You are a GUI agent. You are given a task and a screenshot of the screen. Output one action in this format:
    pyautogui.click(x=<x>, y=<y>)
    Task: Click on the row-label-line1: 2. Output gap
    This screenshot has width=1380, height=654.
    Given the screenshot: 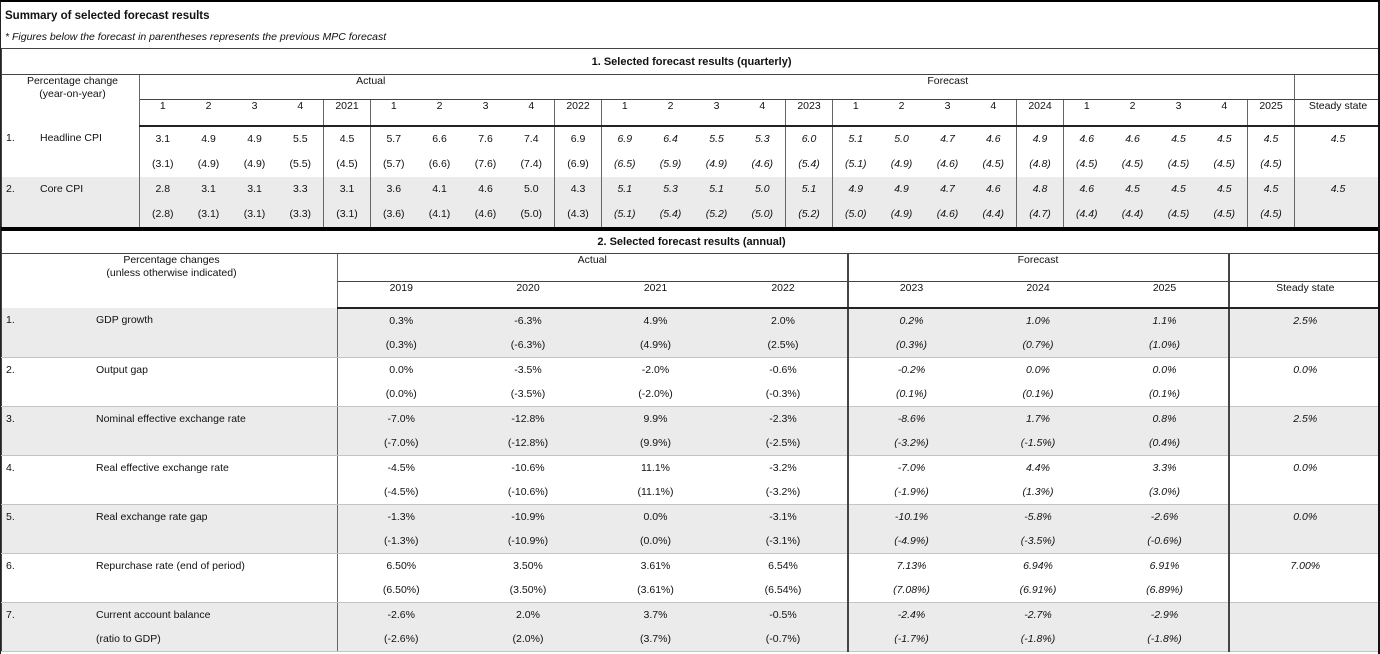 What is the action you would take?
    pyautogui.click(x=169, y=370)
    